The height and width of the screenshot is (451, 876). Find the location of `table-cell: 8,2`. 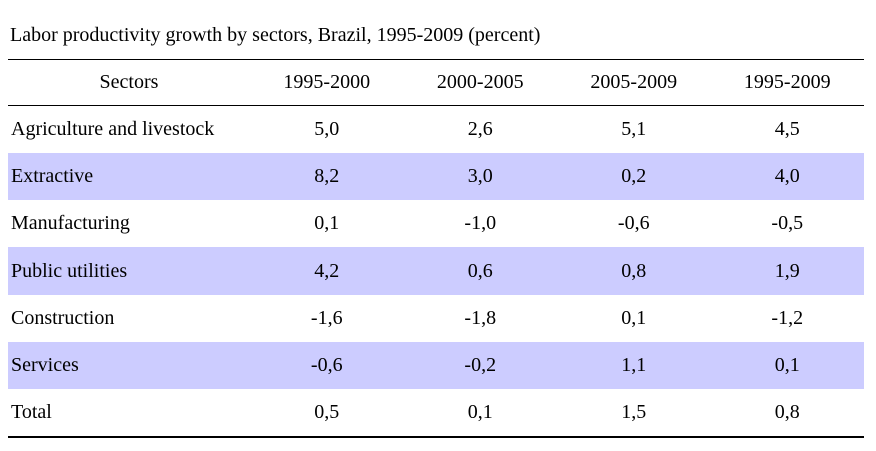

table-cell: 8,2 is located at coordinates (327, 176).